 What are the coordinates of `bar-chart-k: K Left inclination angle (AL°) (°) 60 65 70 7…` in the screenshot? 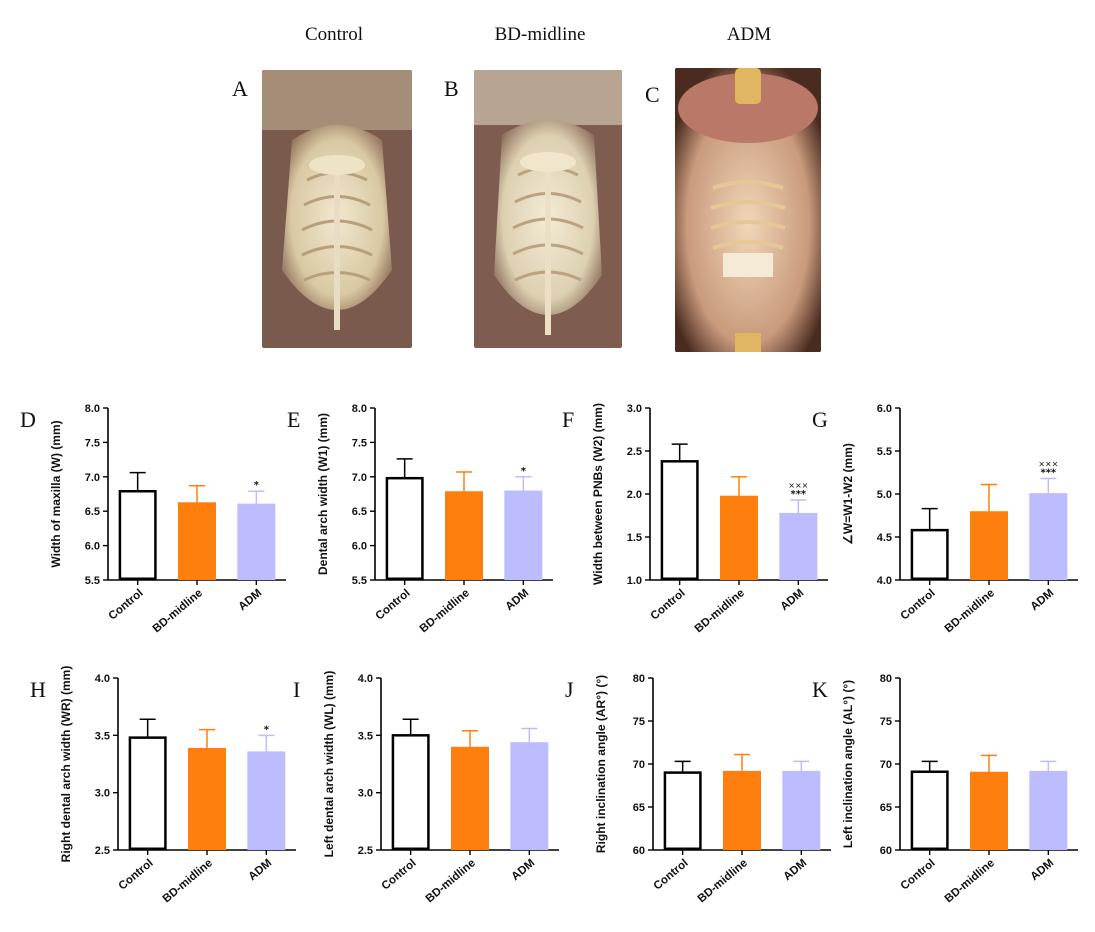 It's located at (945, 789).